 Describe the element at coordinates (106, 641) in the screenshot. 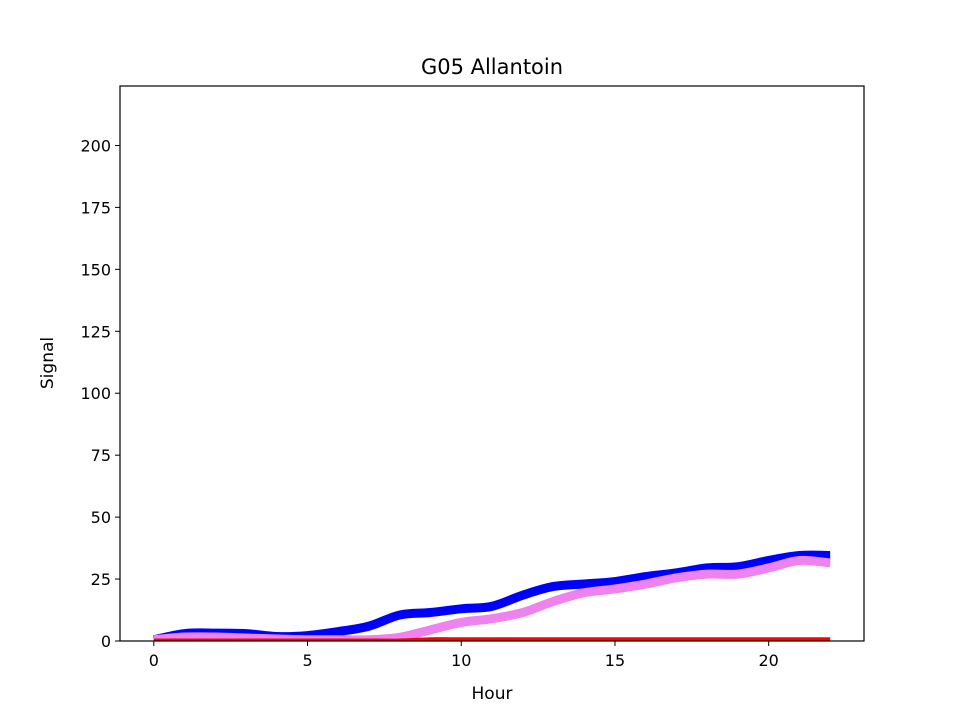

I see `y-tick-label: 0` at that location.